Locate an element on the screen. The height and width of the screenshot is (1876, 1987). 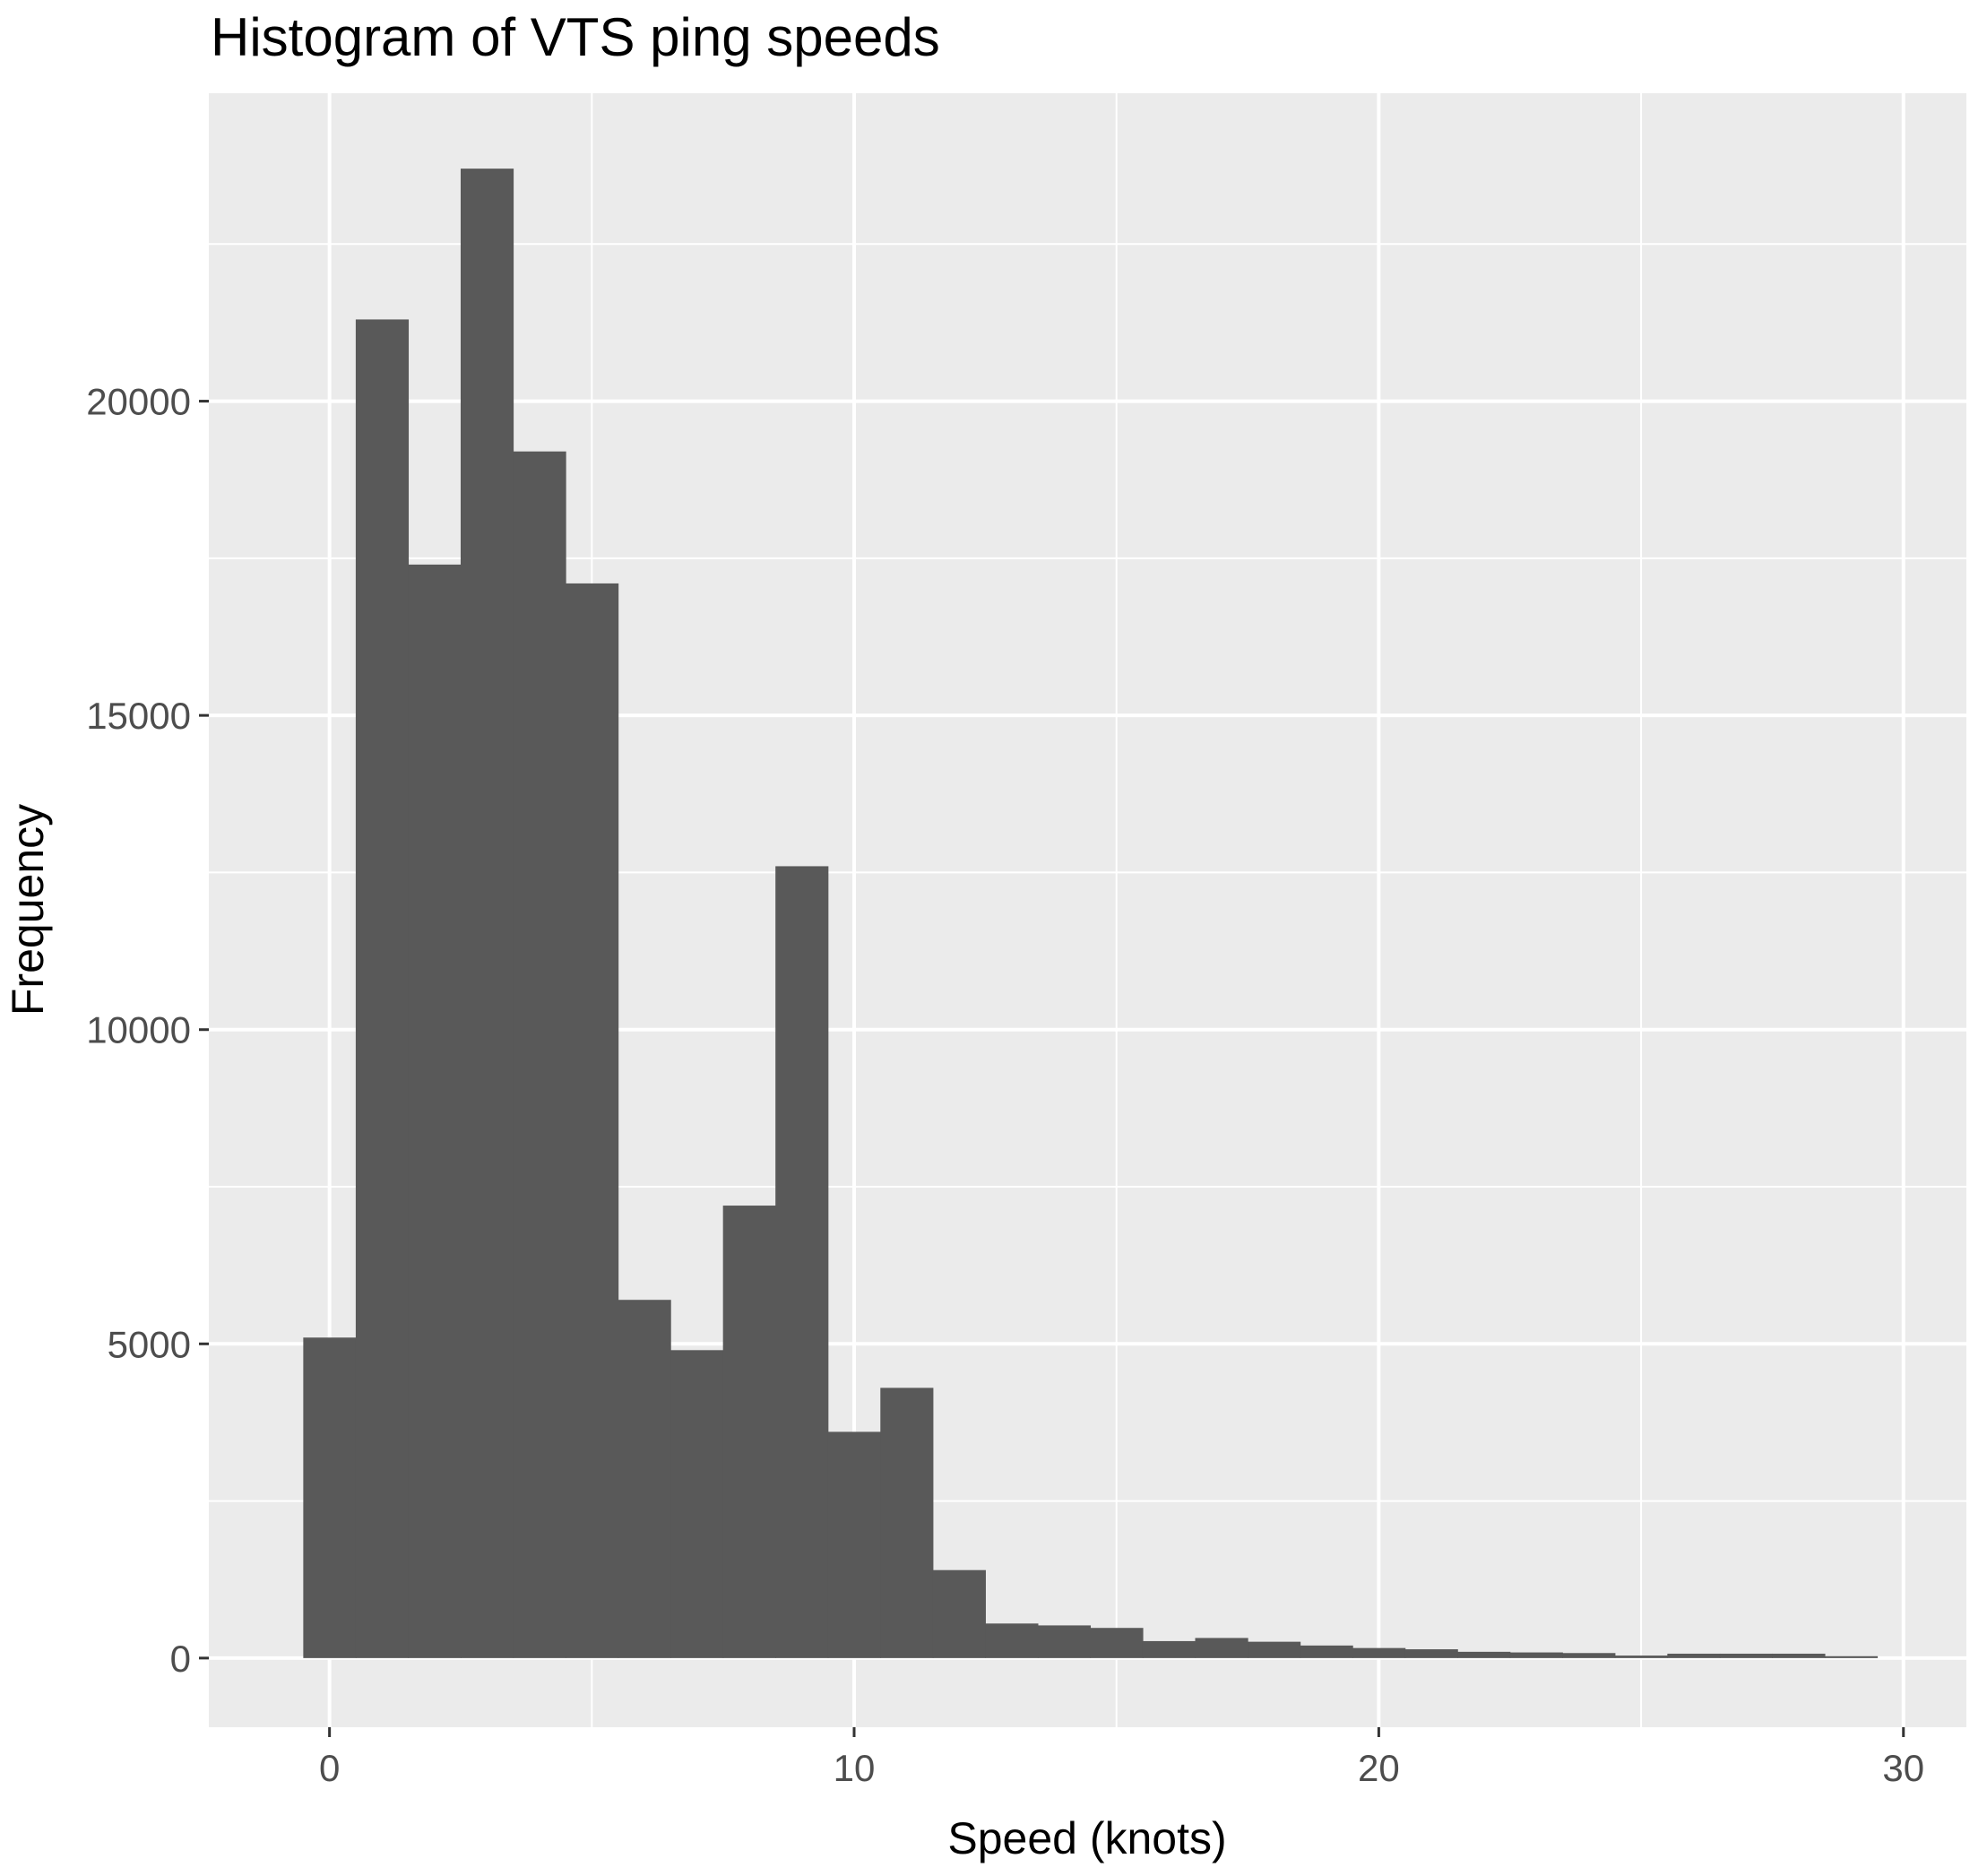
y-tick-label: 15000 is located at coordinates (138, 716).